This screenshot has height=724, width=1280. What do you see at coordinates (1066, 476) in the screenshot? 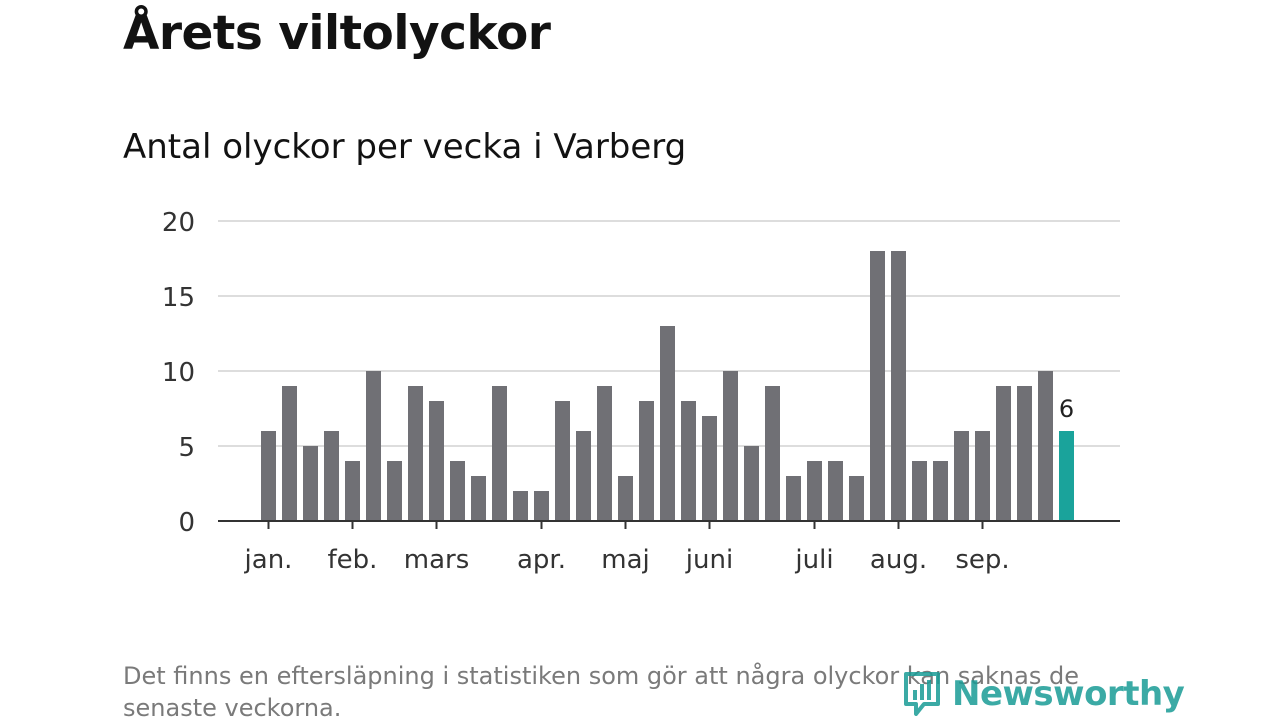
I see `bar-current-week` at bounding box center [1066, 476].